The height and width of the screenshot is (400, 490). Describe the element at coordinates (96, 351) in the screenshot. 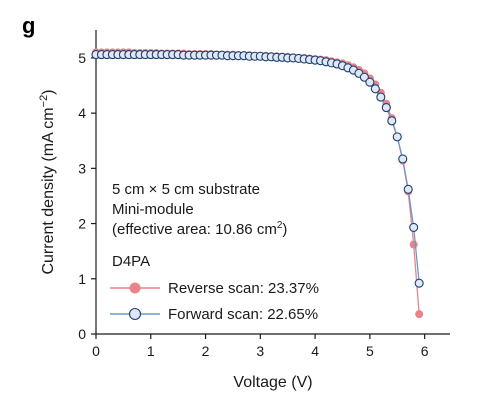

I see `x-tick-label: 0` at that location.